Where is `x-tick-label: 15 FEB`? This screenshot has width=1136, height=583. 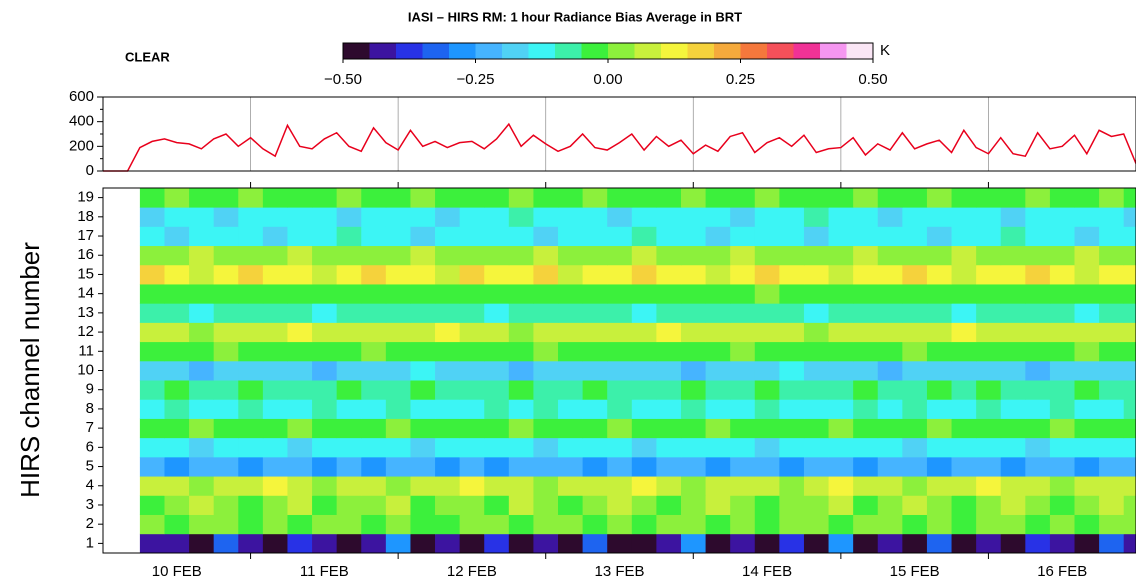 x-tick-label: 15 FEB is located at coordinates (915, 571).